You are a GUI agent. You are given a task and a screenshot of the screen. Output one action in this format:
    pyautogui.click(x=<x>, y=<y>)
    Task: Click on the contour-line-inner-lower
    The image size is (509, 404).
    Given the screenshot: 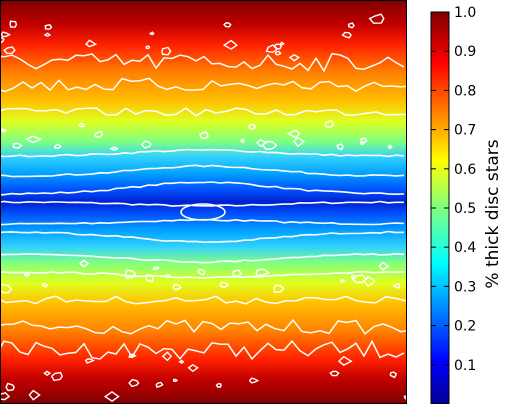 What is the action you would take?
    pyautogui.click(x=202, y=237)
    